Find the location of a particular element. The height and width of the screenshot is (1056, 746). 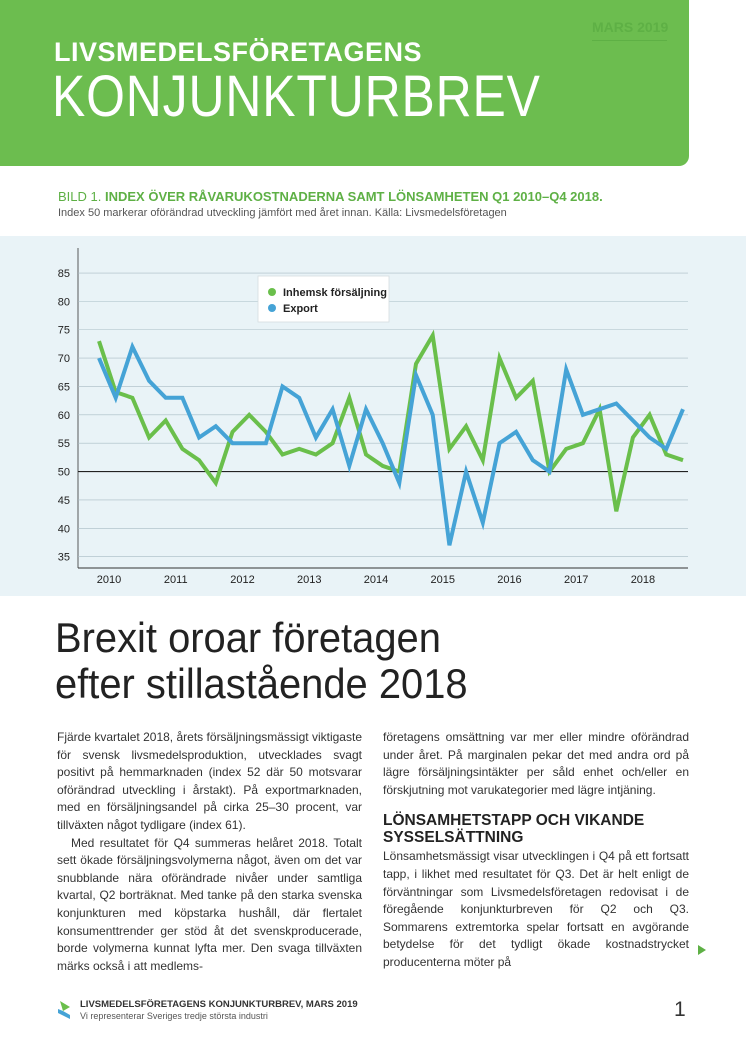

x-tick-label: 2012 is located at coordinates (242, 580).